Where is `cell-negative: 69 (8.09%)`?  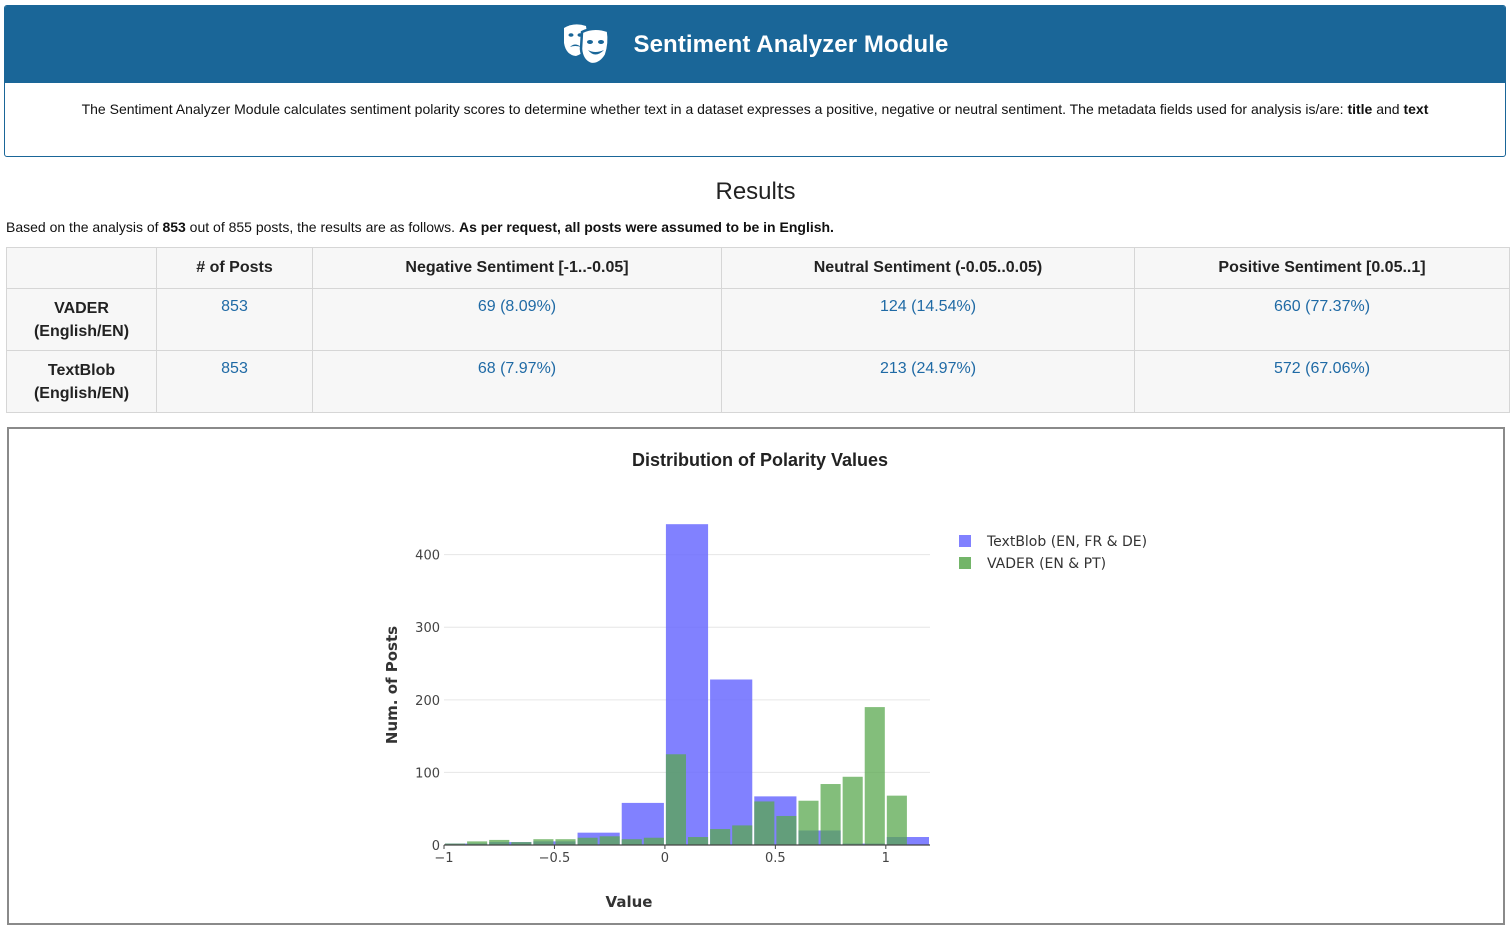 cell-negative: 69 (8.09%) is located at coordinates (517, 319).